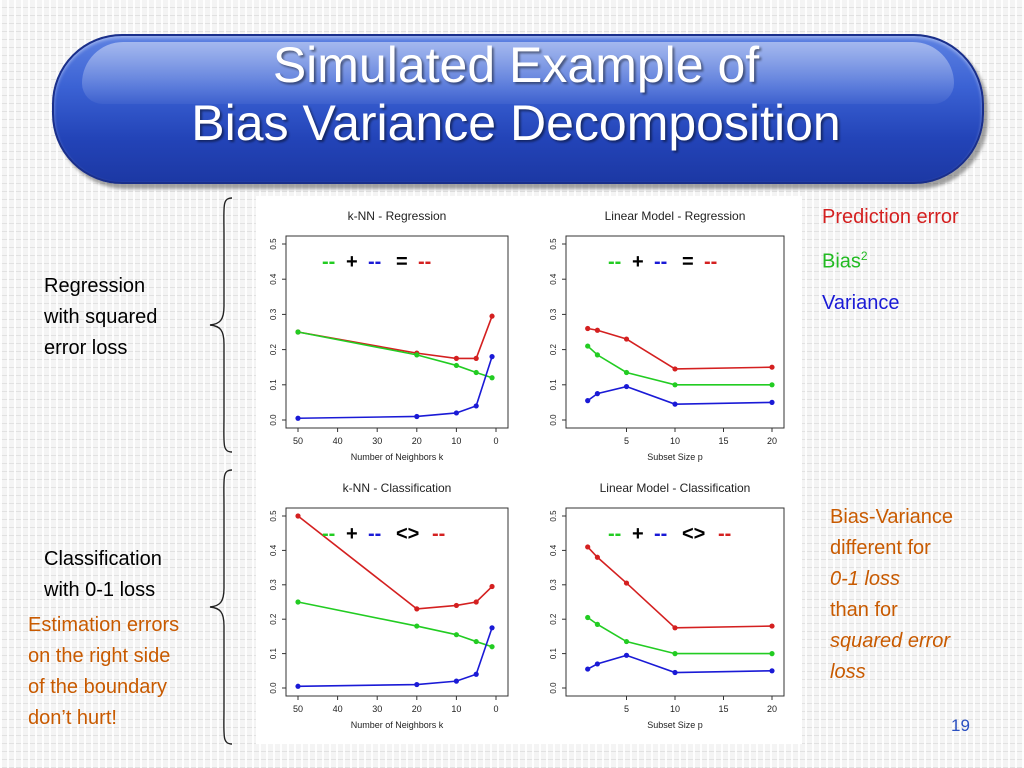  Describe the element at coordinates (298, 441) in the screenshot. I see `x-tick-label: 50` at that location.